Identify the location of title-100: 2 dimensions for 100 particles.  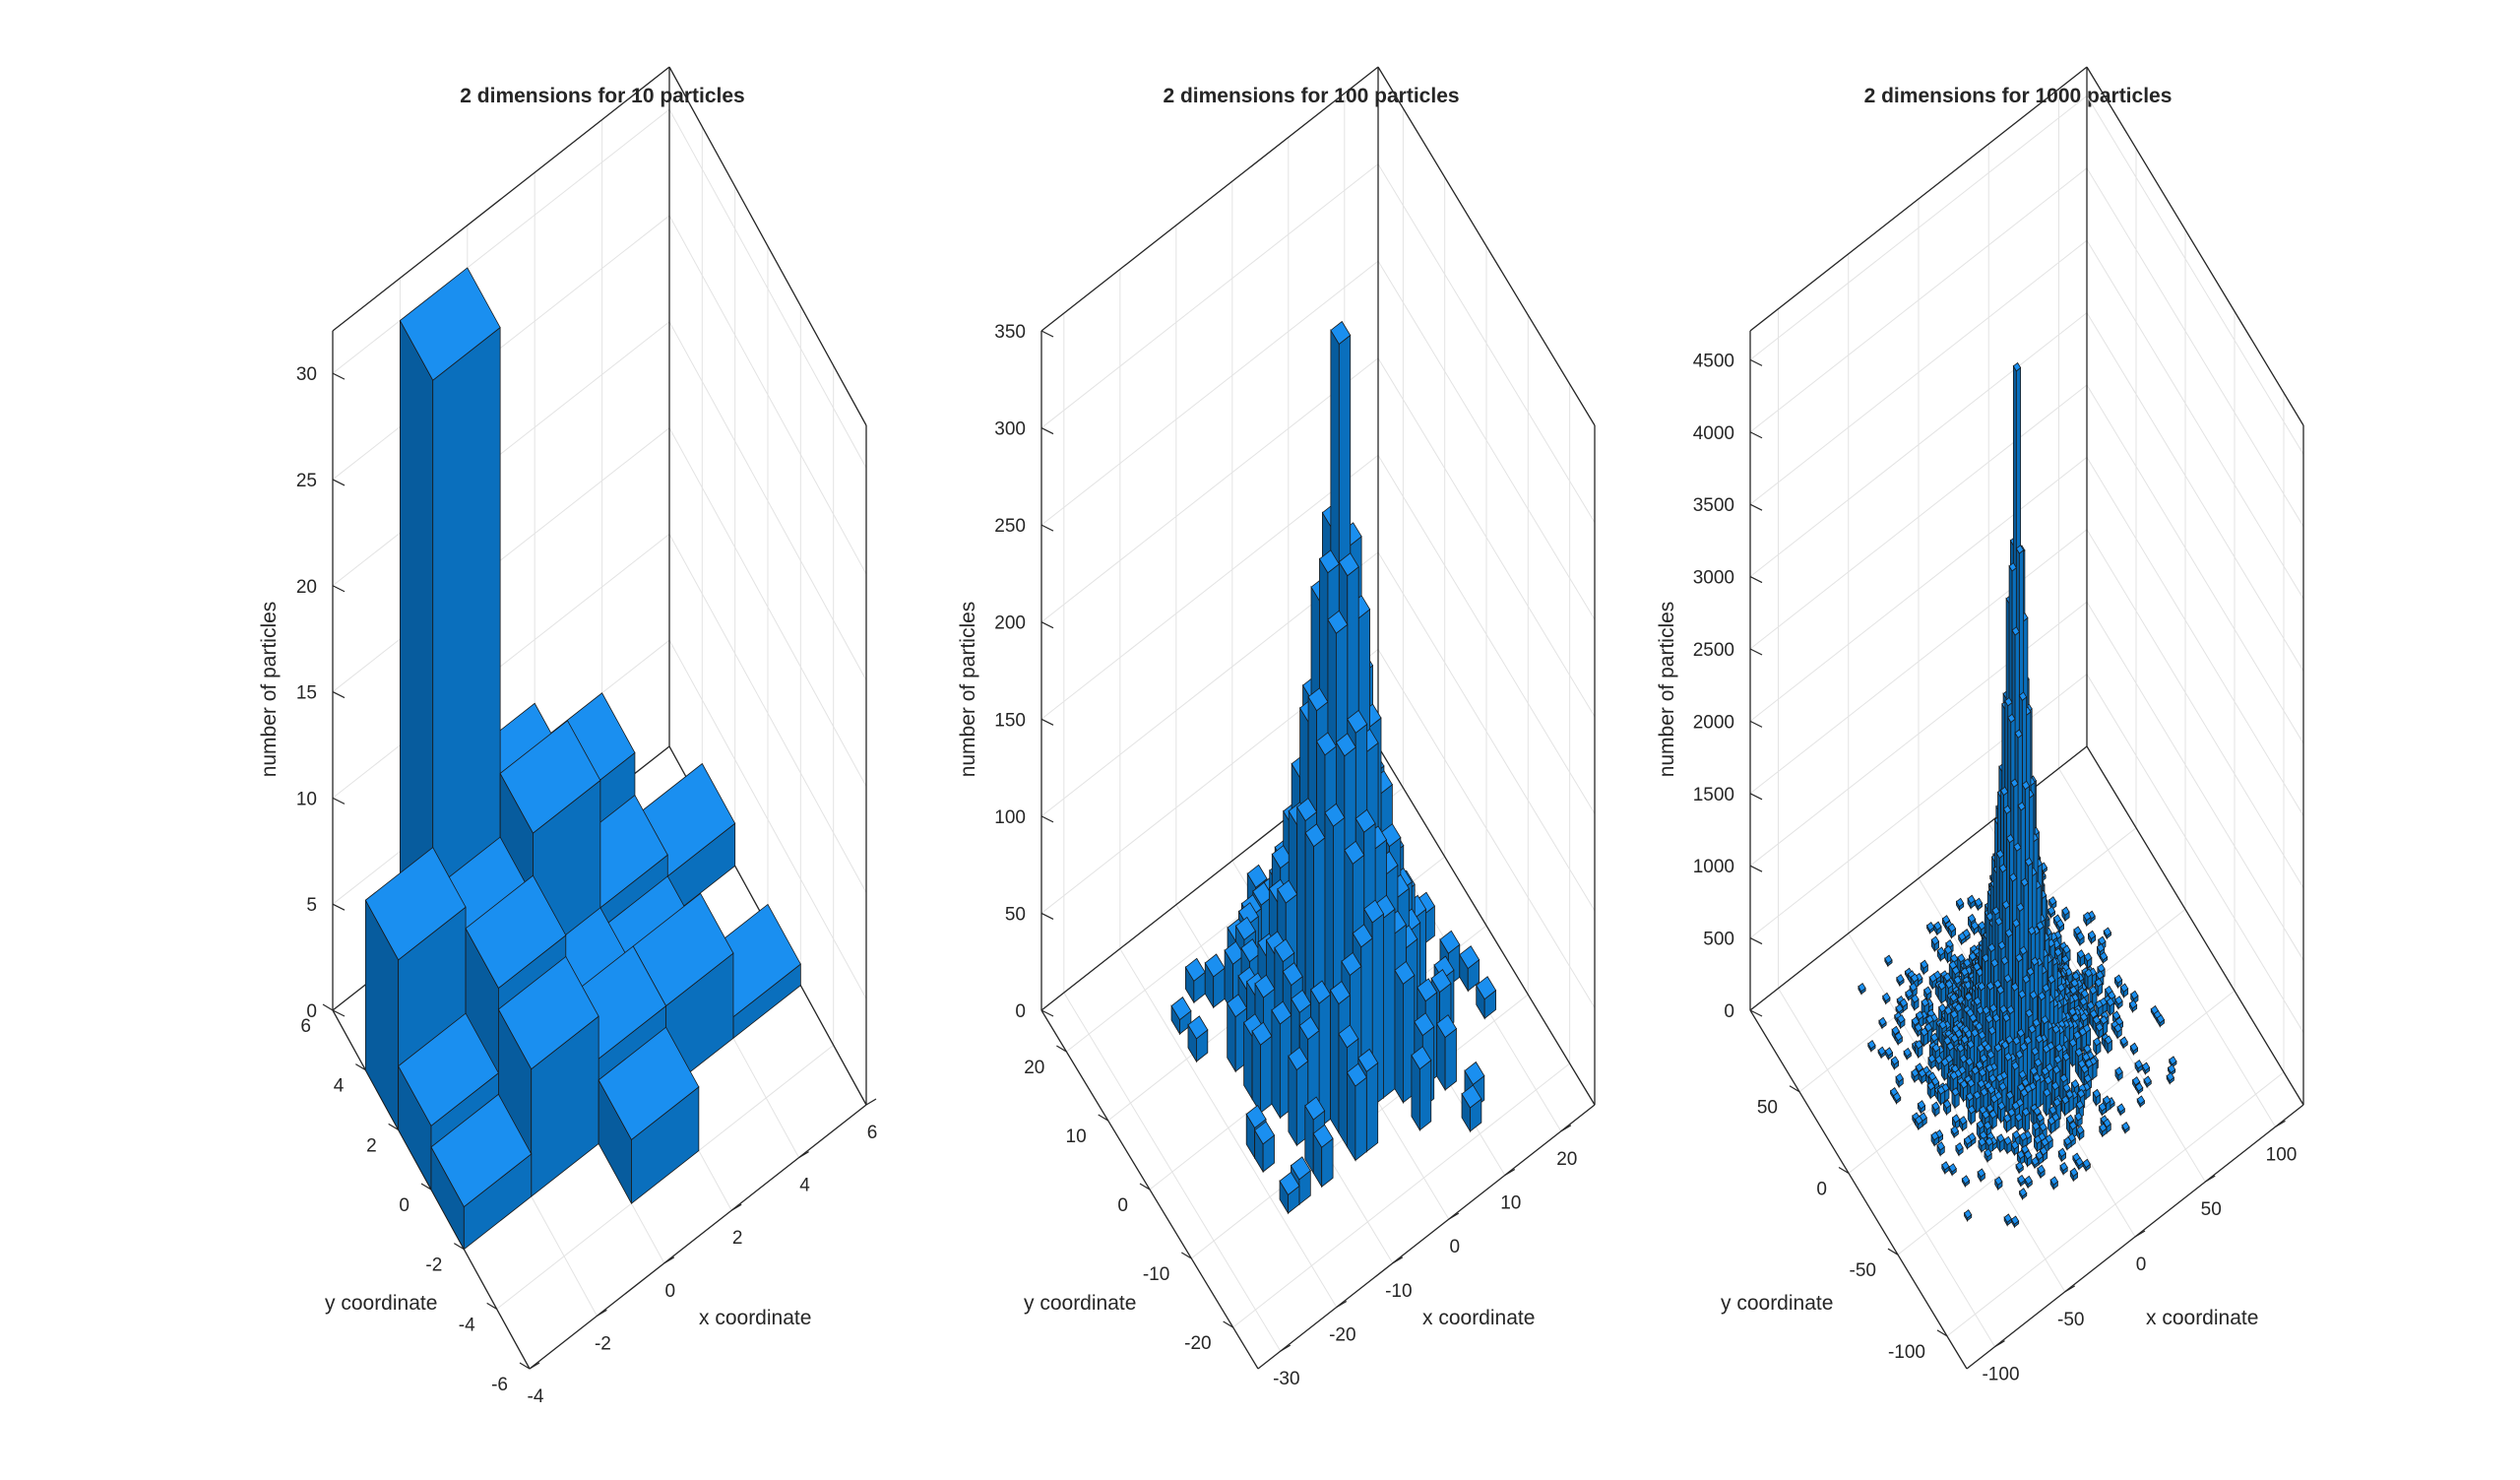
(1311, 96).